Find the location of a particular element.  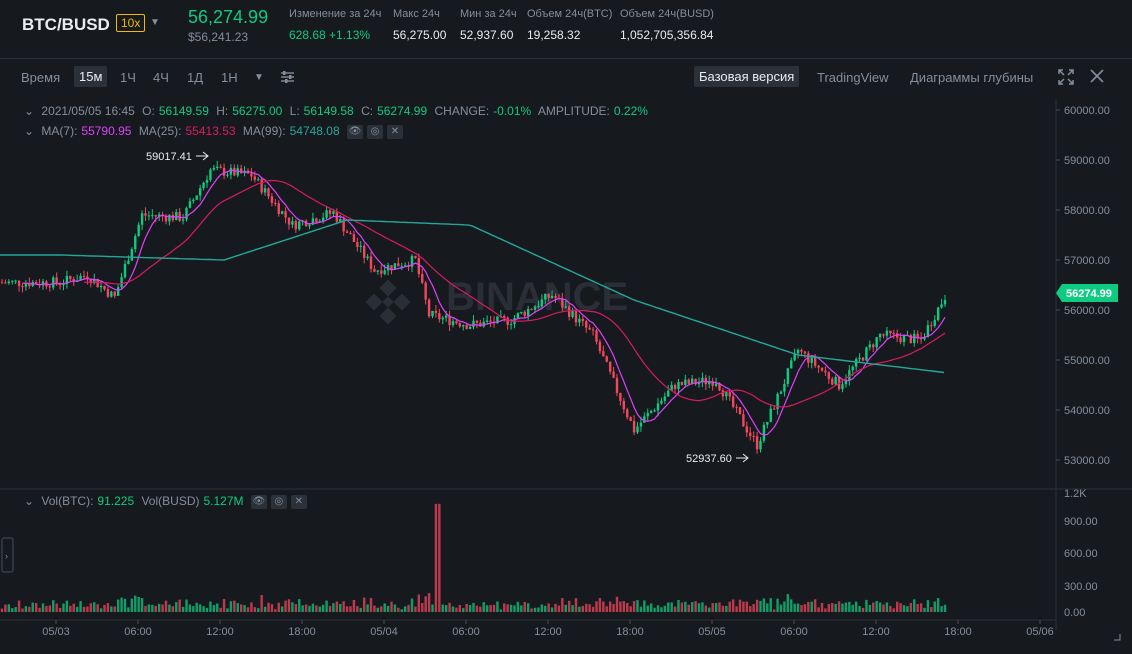

leverage-badge: 10x is located at coordinates (131, 23).